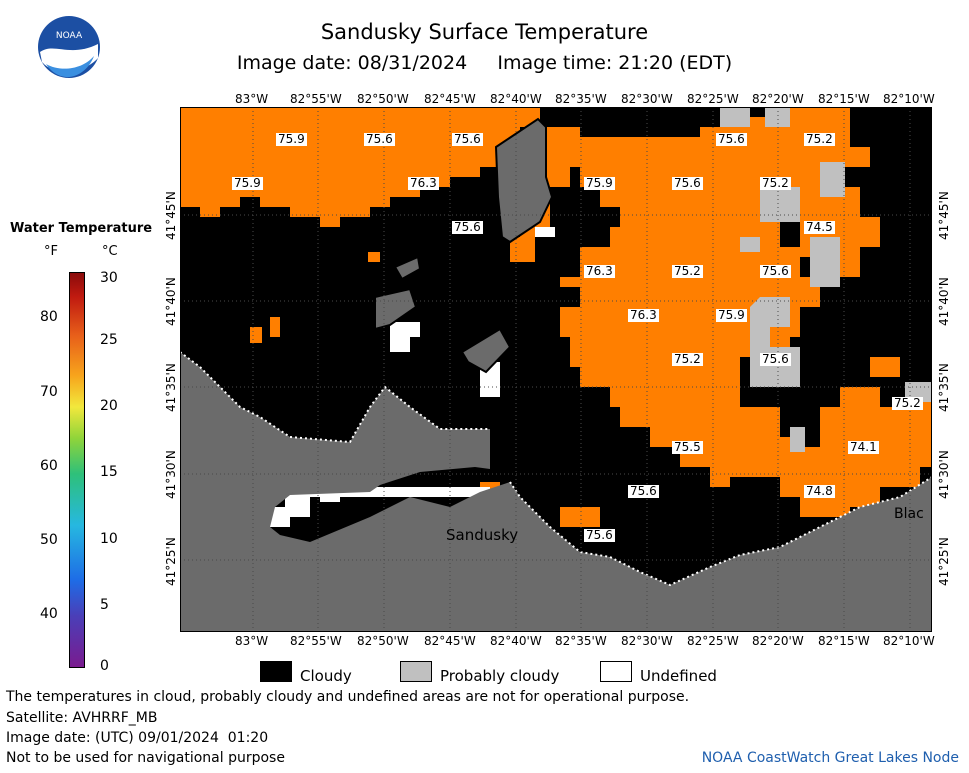 This screenshot has height=773, width=969. What do you see at coordinates (383, 99) in the screenshot?
I see `lon-label-top: 82°50'W` at bounding box center [383, 99].